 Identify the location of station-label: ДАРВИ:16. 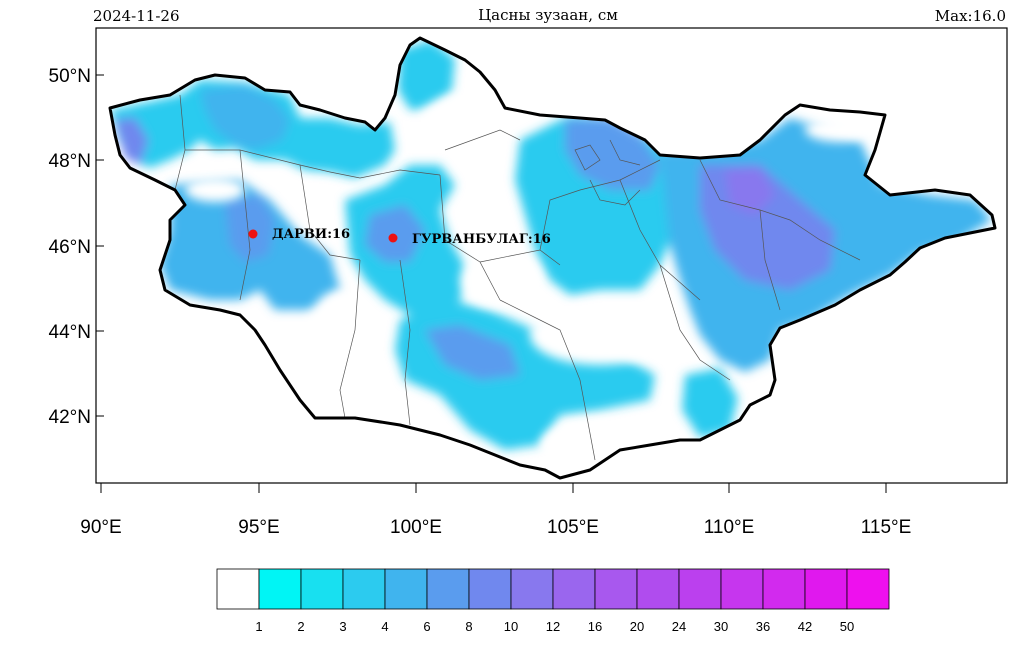
(311, 234).